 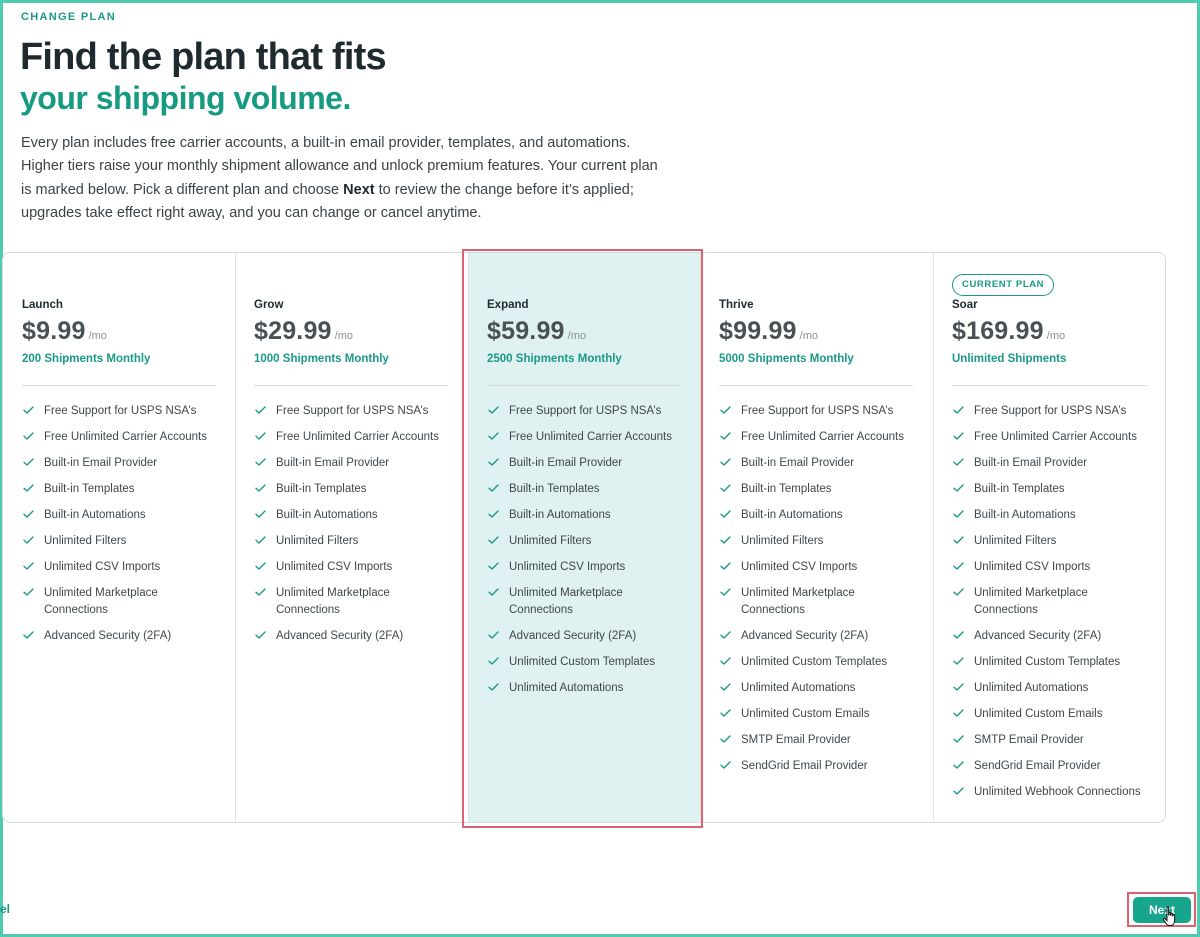 What do you see at coordinates (1057, 792) in the screenshot?
I see `plan-feature-label: Unlimited Webhook Connections` at bounding box center [1057, 792].